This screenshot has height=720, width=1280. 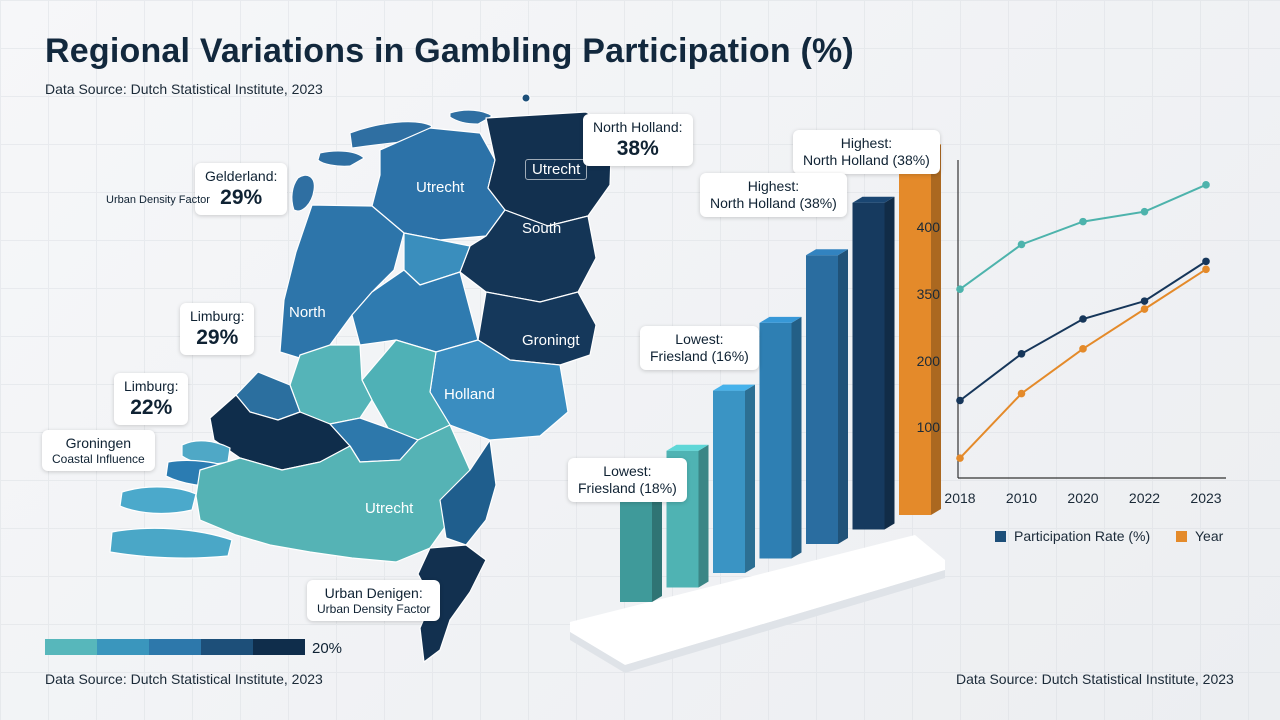 What do you see at coordinates (699, 355) in the screenshot?
I see `annotation-line2: Friesland (16%)` at bounding box center [699, 355].